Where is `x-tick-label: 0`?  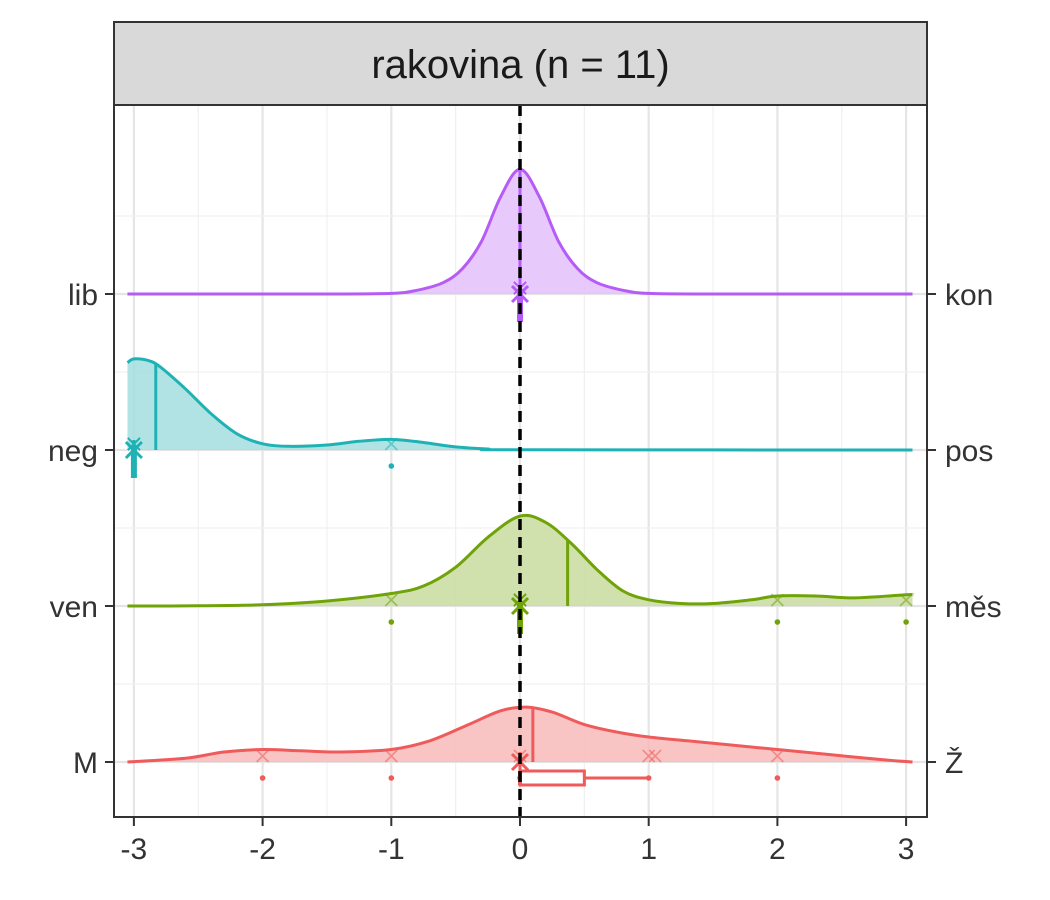
x-tick-label: 0 is located at coordinates (520, 849).